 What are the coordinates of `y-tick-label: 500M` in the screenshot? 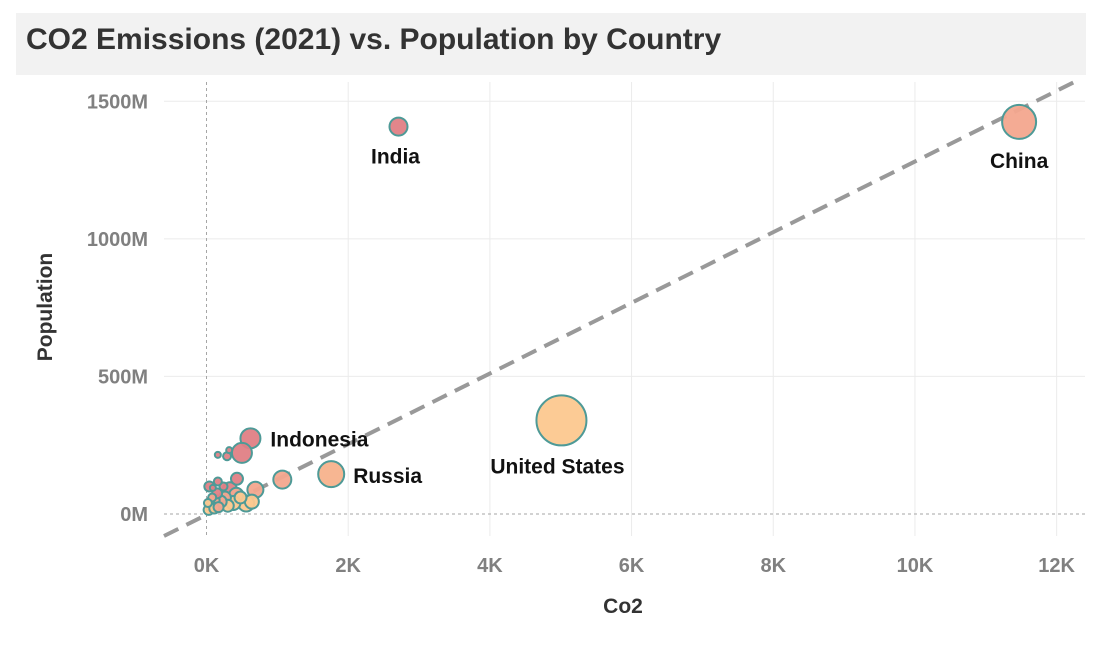 It's located at (123, 377).